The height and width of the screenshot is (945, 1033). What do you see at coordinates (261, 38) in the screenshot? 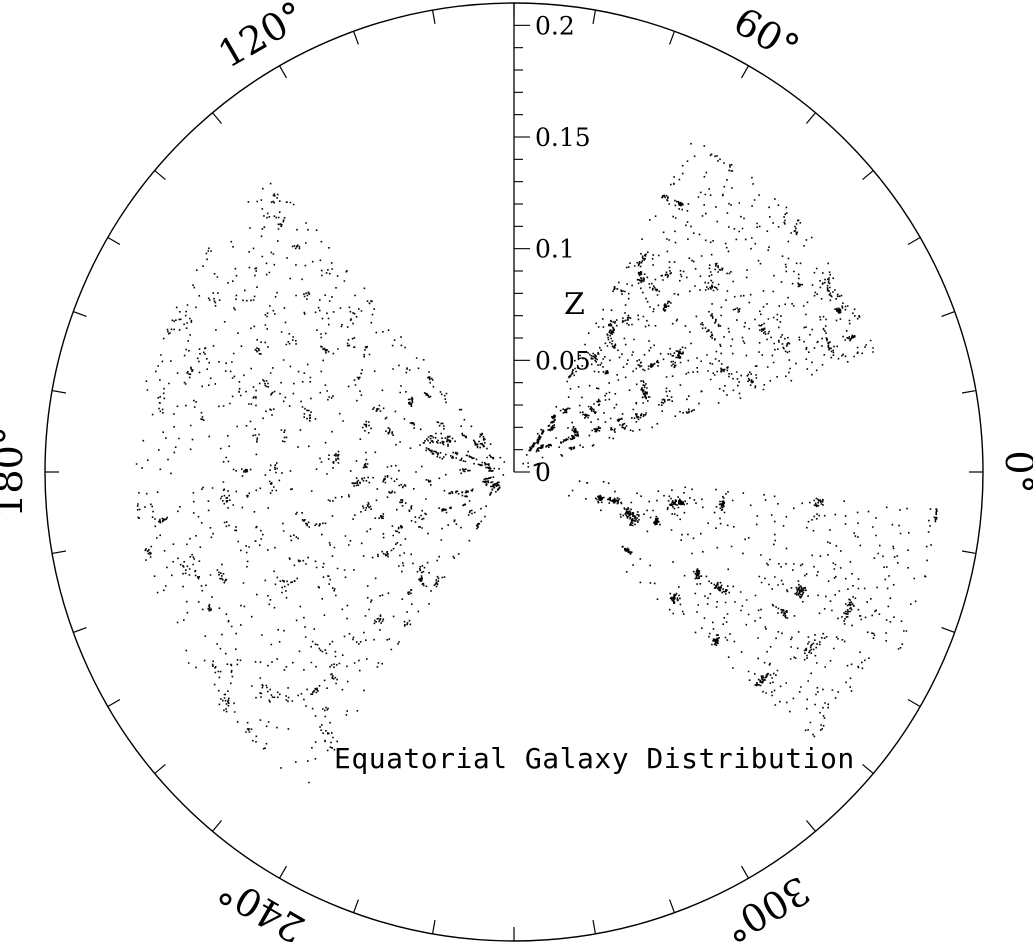
I see `angle-label: 120°` at bounding box center [261, 38].